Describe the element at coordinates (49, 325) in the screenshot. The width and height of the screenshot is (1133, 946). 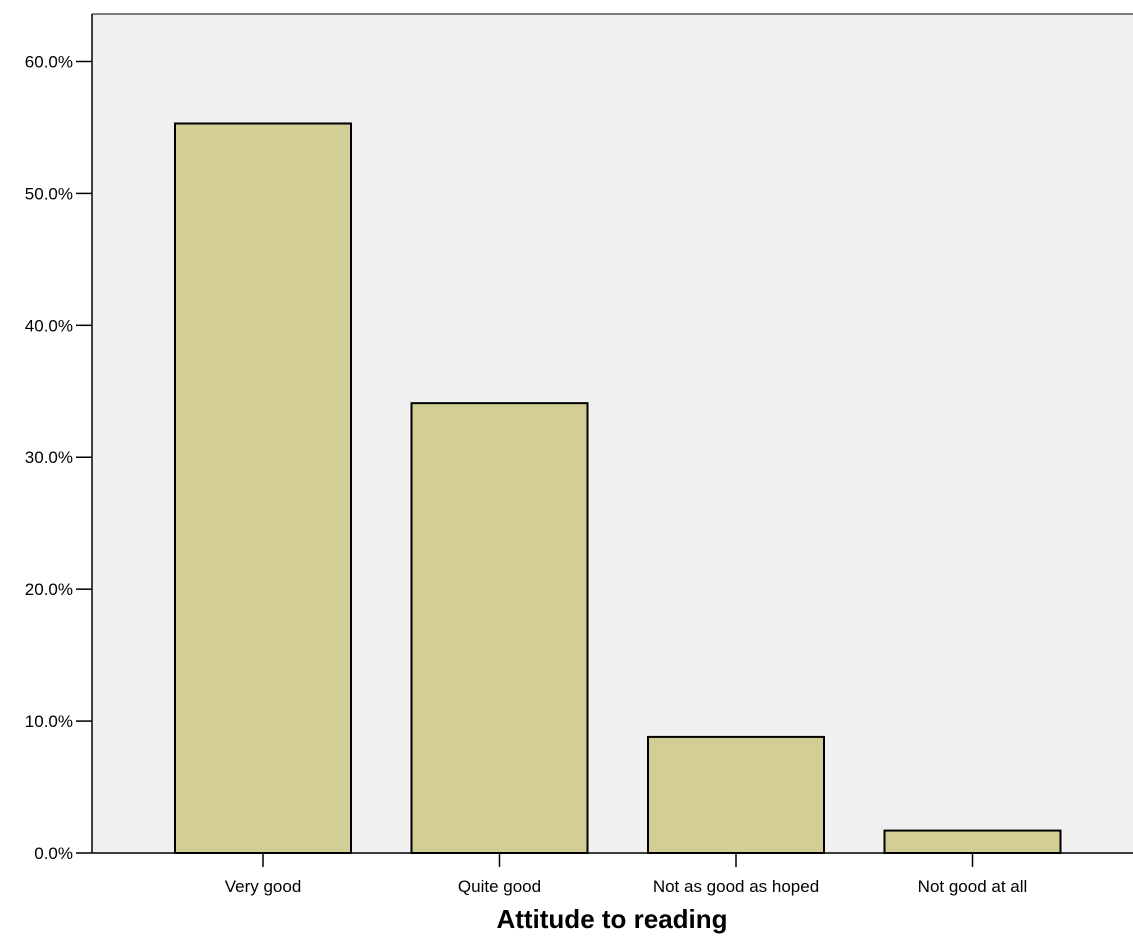
I see `y-tick-label-4: 40.0%` at that location.